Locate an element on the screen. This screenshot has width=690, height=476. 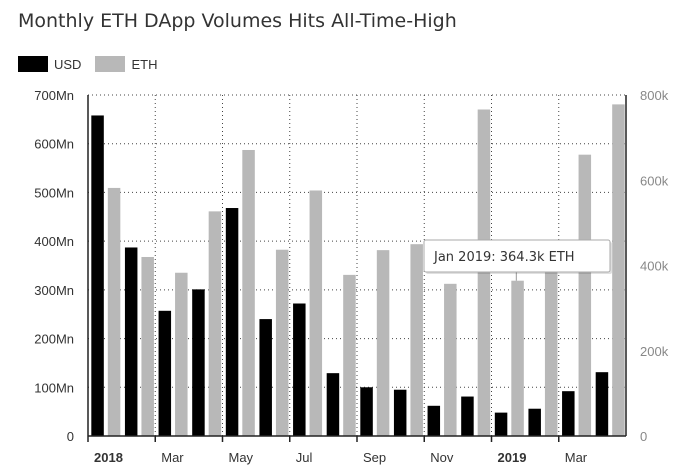
tooltip-box is located at coordinates (517, 256).